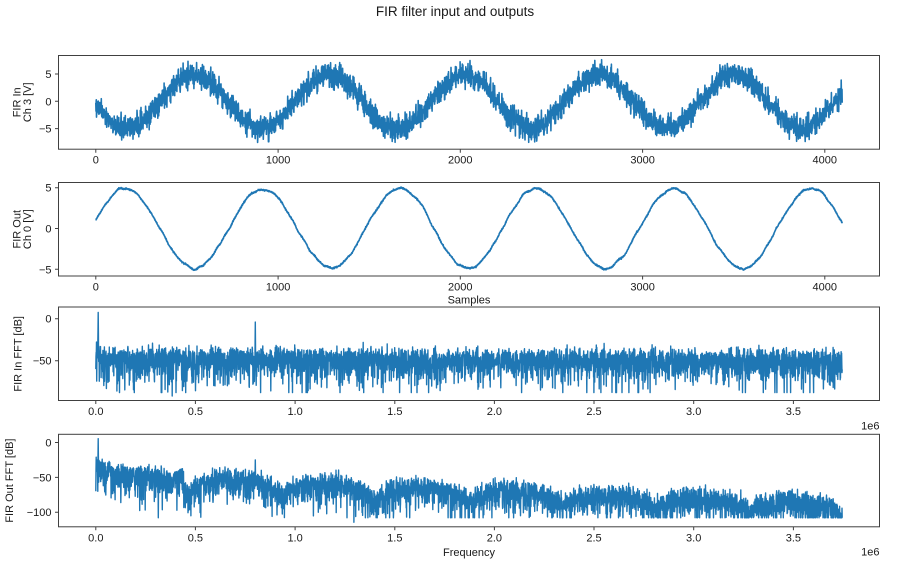  What do you see at coordinates (28, 229) in the screenshot?
I see `svg-text: Ch 0 [V]` at bounding box center [28, 229].